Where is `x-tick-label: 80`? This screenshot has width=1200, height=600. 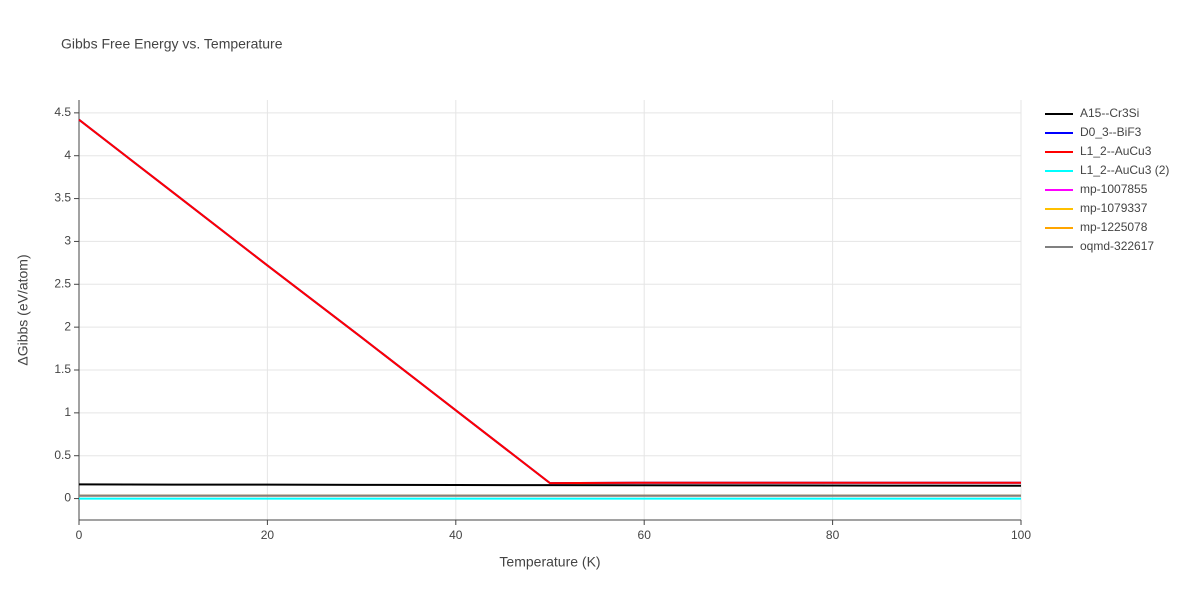
x-tick-label: 80 is located at coordinates (833, 535).